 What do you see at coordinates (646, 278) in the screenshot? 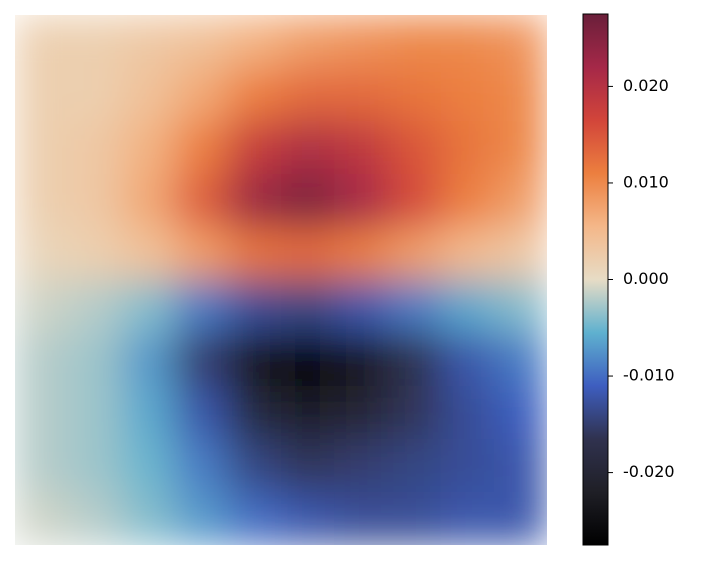
I see `colorbar-tick-label: 0.000` at bounding box center [646, 278].